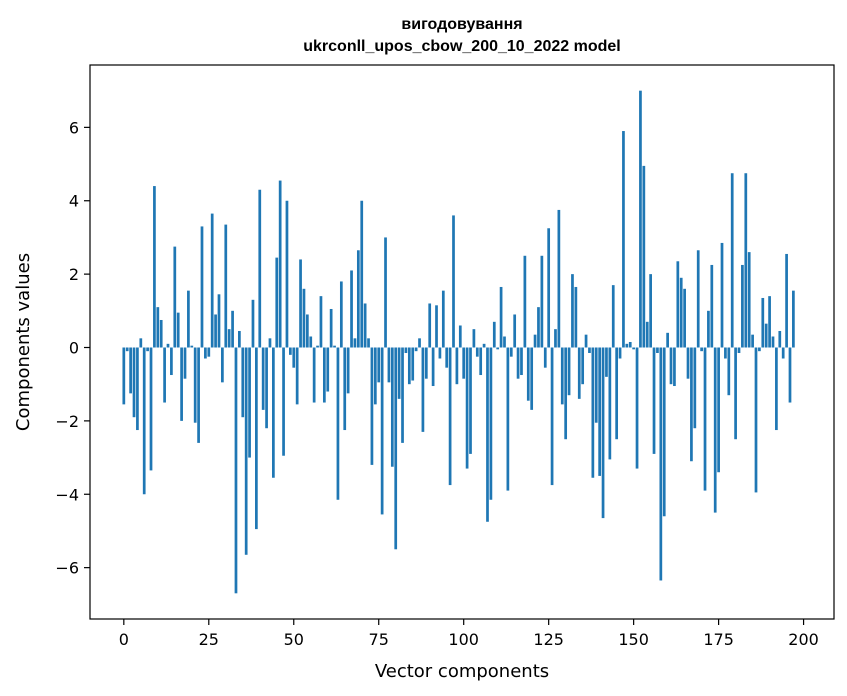 Image resolution: width=847 pixels, height=696 pixels. What do you see at coordinates (124, 639) in the screenshot?
I see `x-tick-label-0: 0` at bounding box center [124, 639].